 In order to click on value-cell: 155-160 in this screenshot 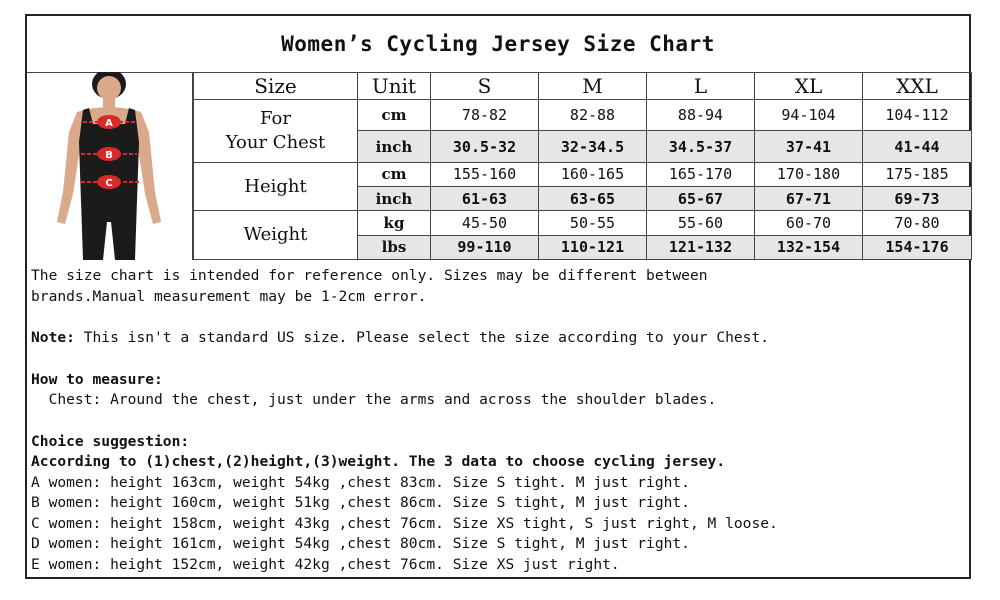, I will do `click(484, 174)`.